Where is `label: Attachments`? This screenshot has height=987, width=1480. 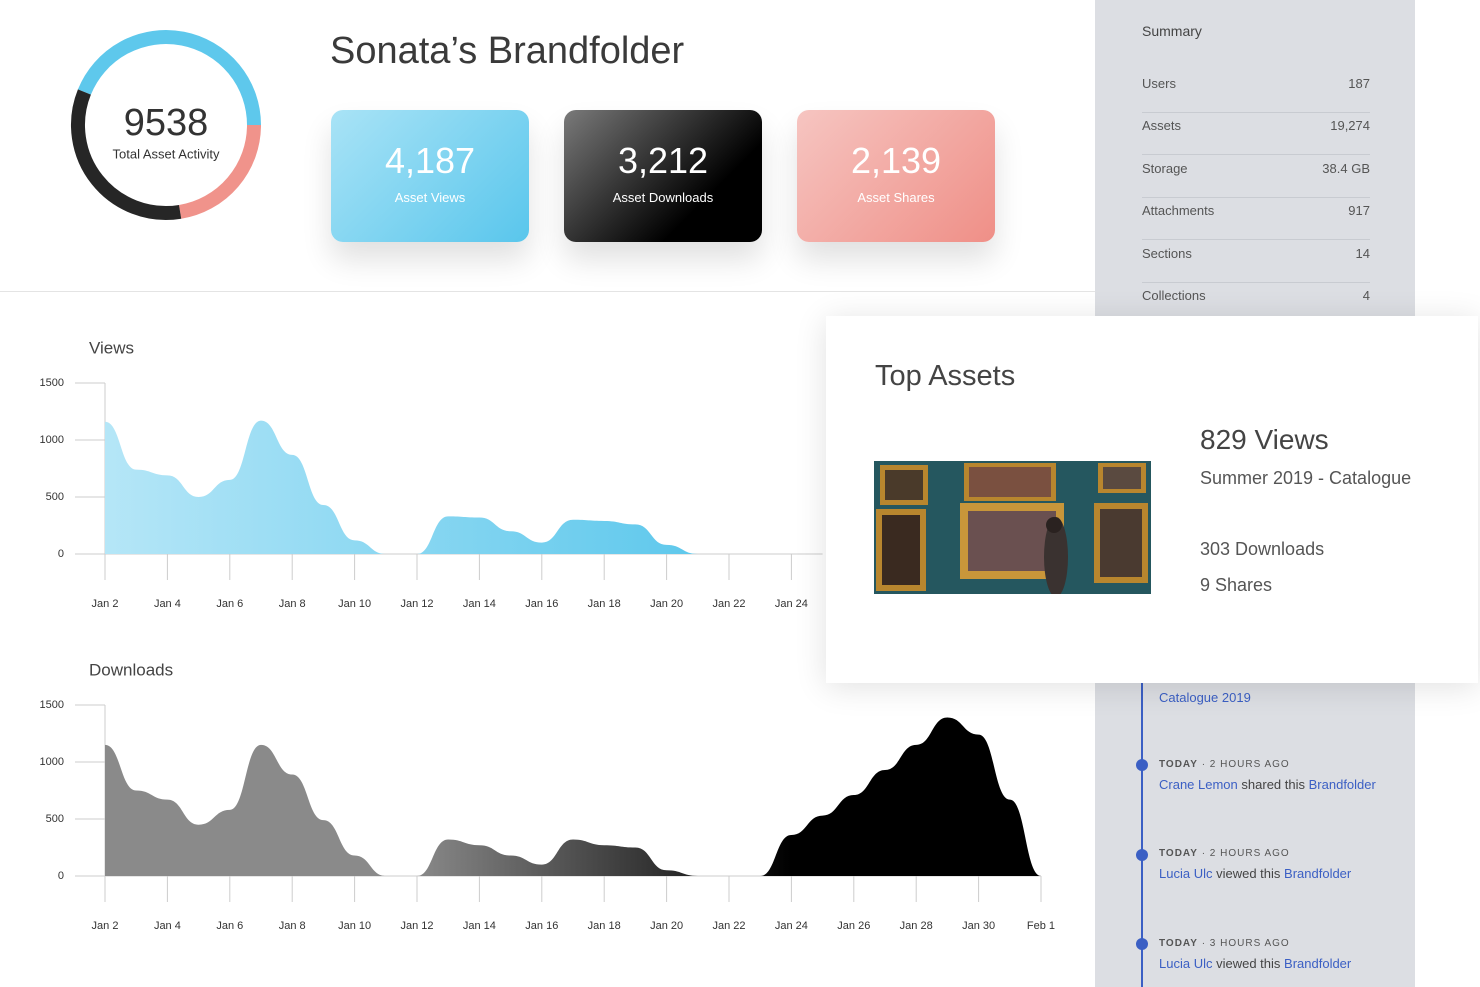 label: Attachments is located at coordinates (1178, 210).